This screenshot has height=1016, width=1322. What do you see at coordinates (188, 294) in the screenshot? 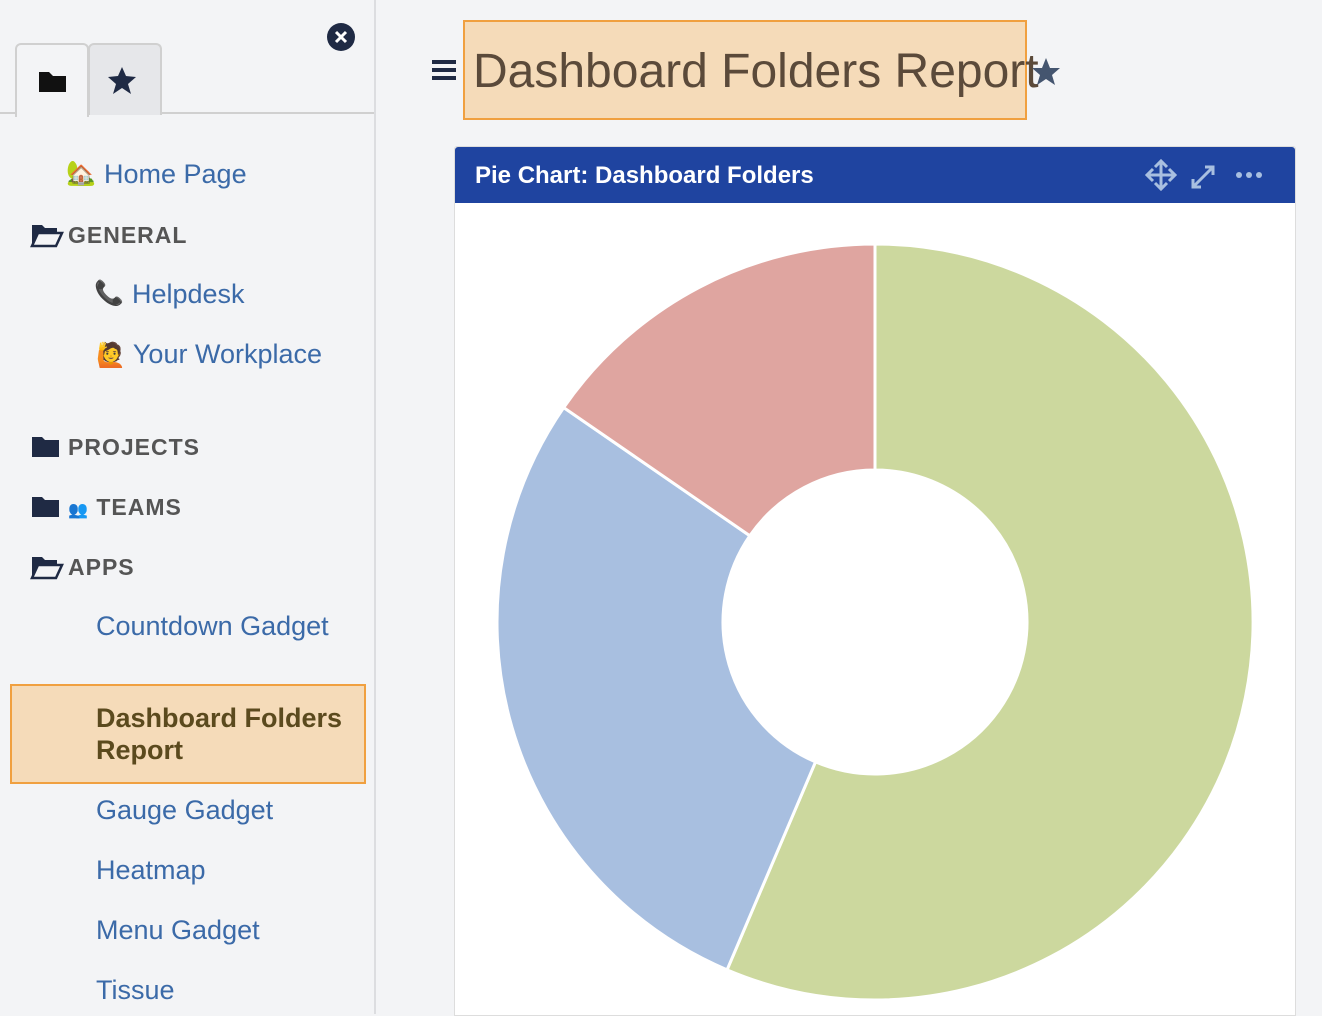
I see `nav-label: Helpdesk` at bounding box center [188, 294].